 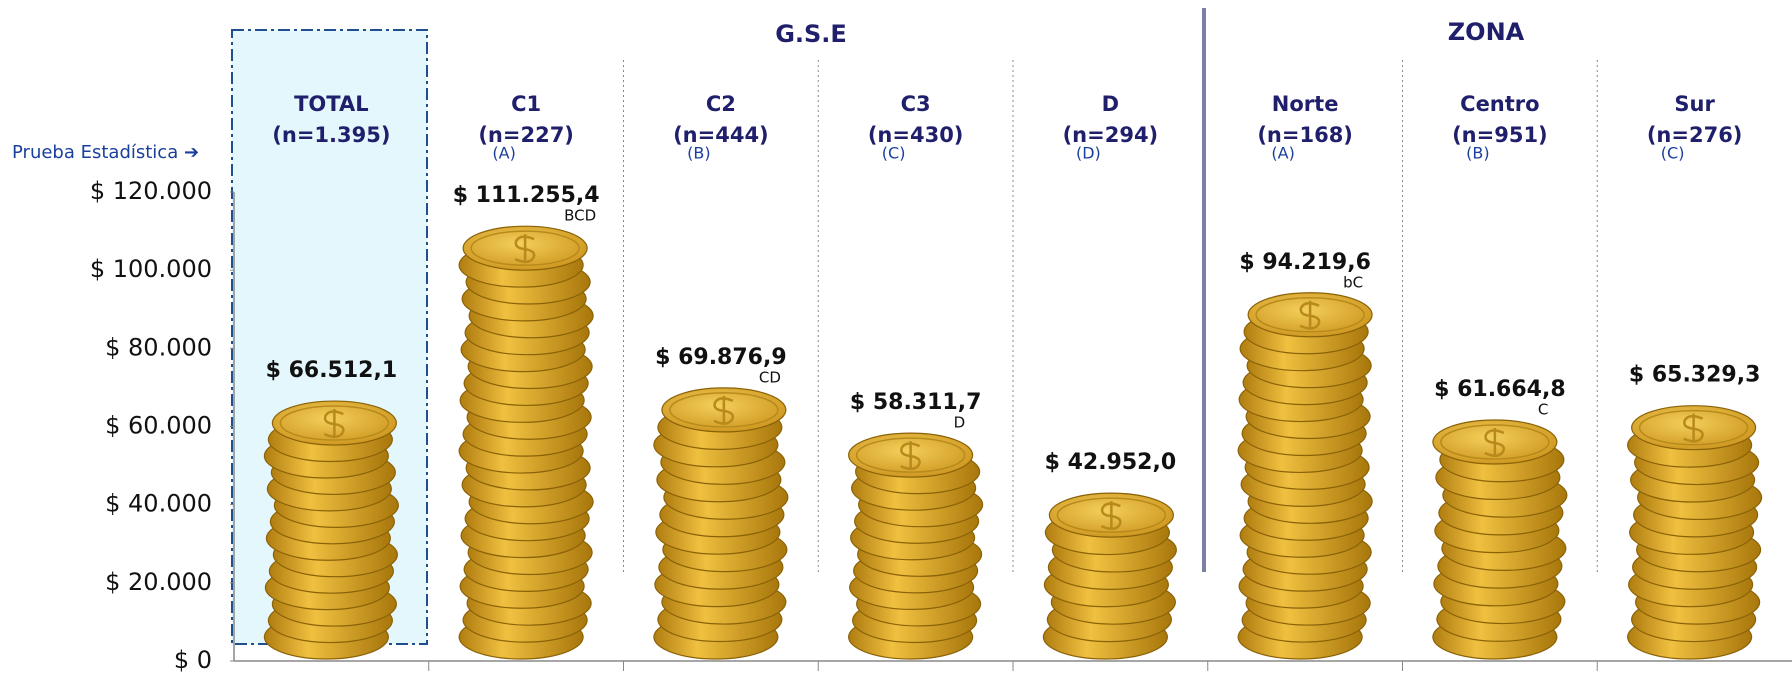 I want to click on significance-letters: D, so click(x=960, y=423).